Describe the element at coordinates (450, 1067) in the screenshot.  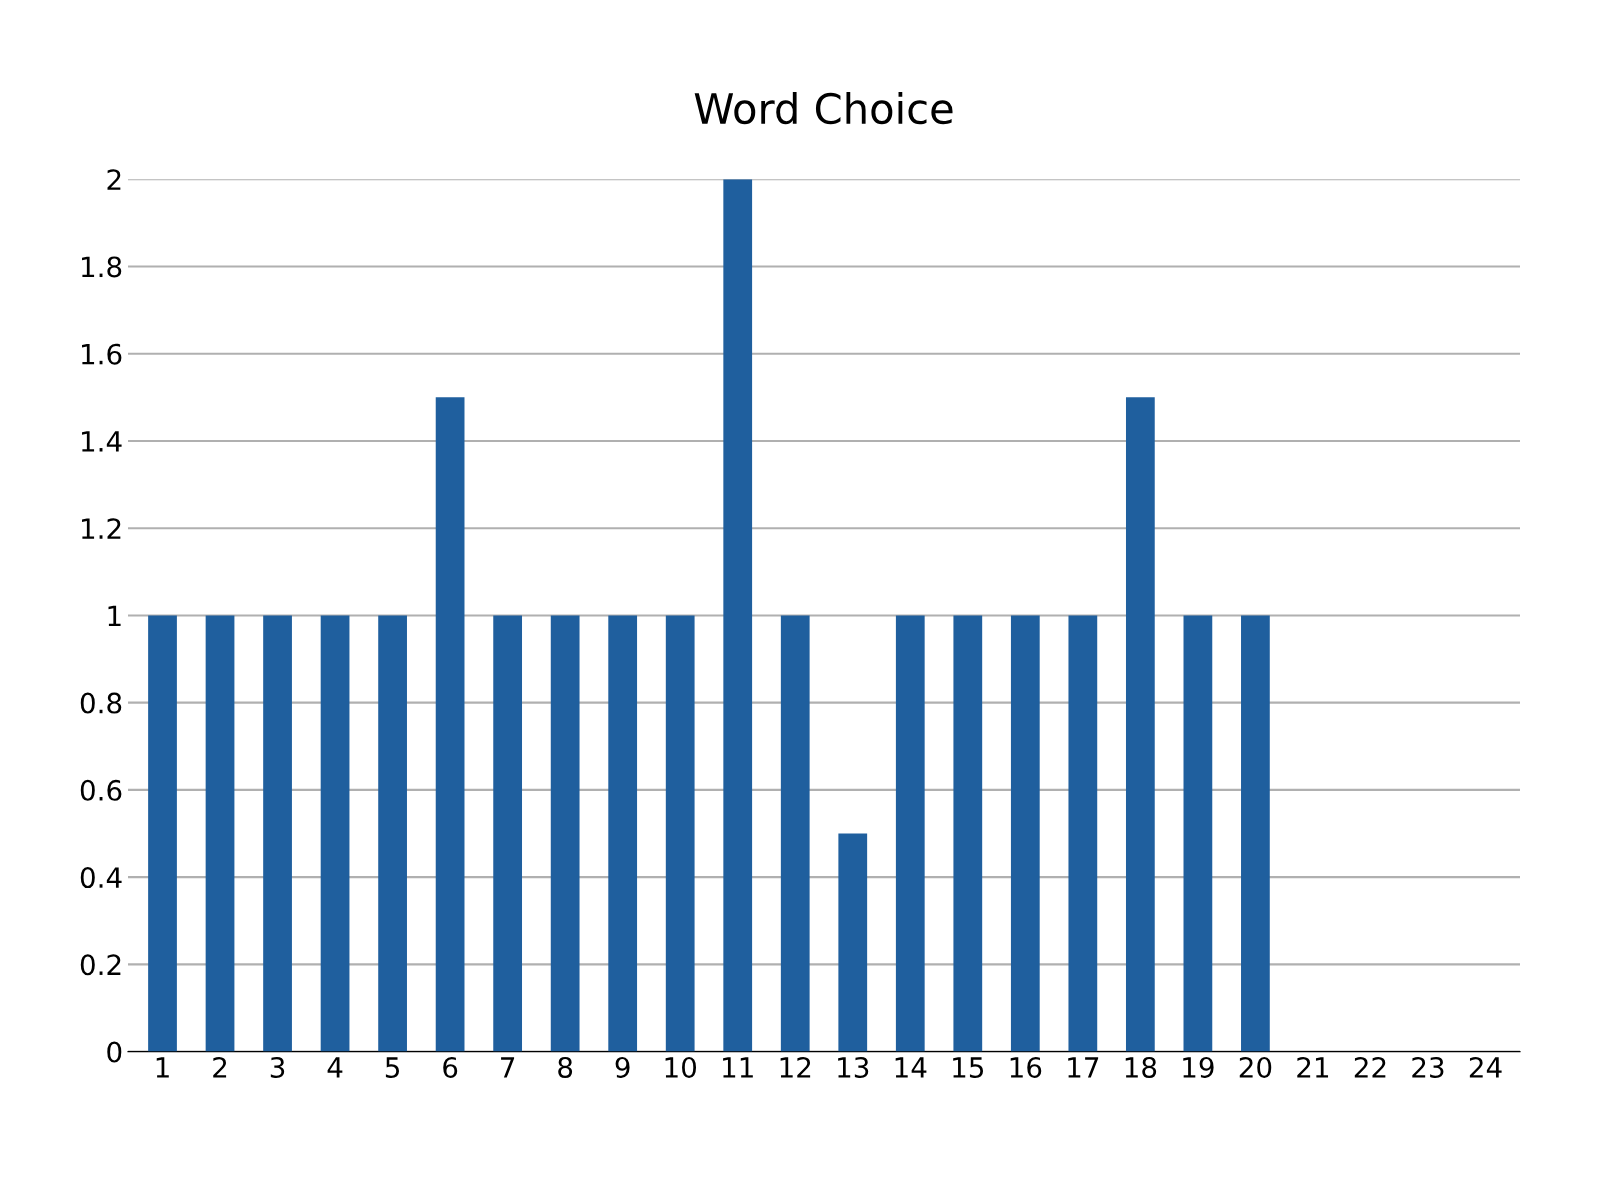
I see `x-tick-label: 6` at that location.